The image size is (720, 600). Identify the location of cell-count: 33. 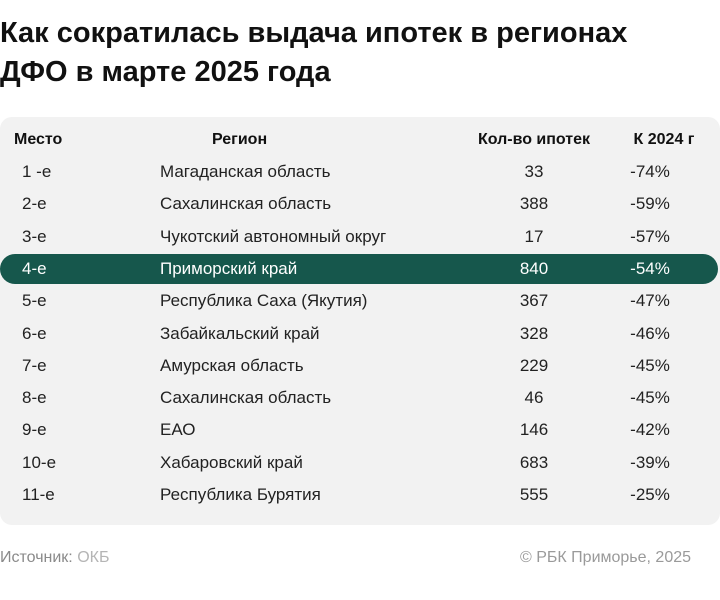
(534, 171).